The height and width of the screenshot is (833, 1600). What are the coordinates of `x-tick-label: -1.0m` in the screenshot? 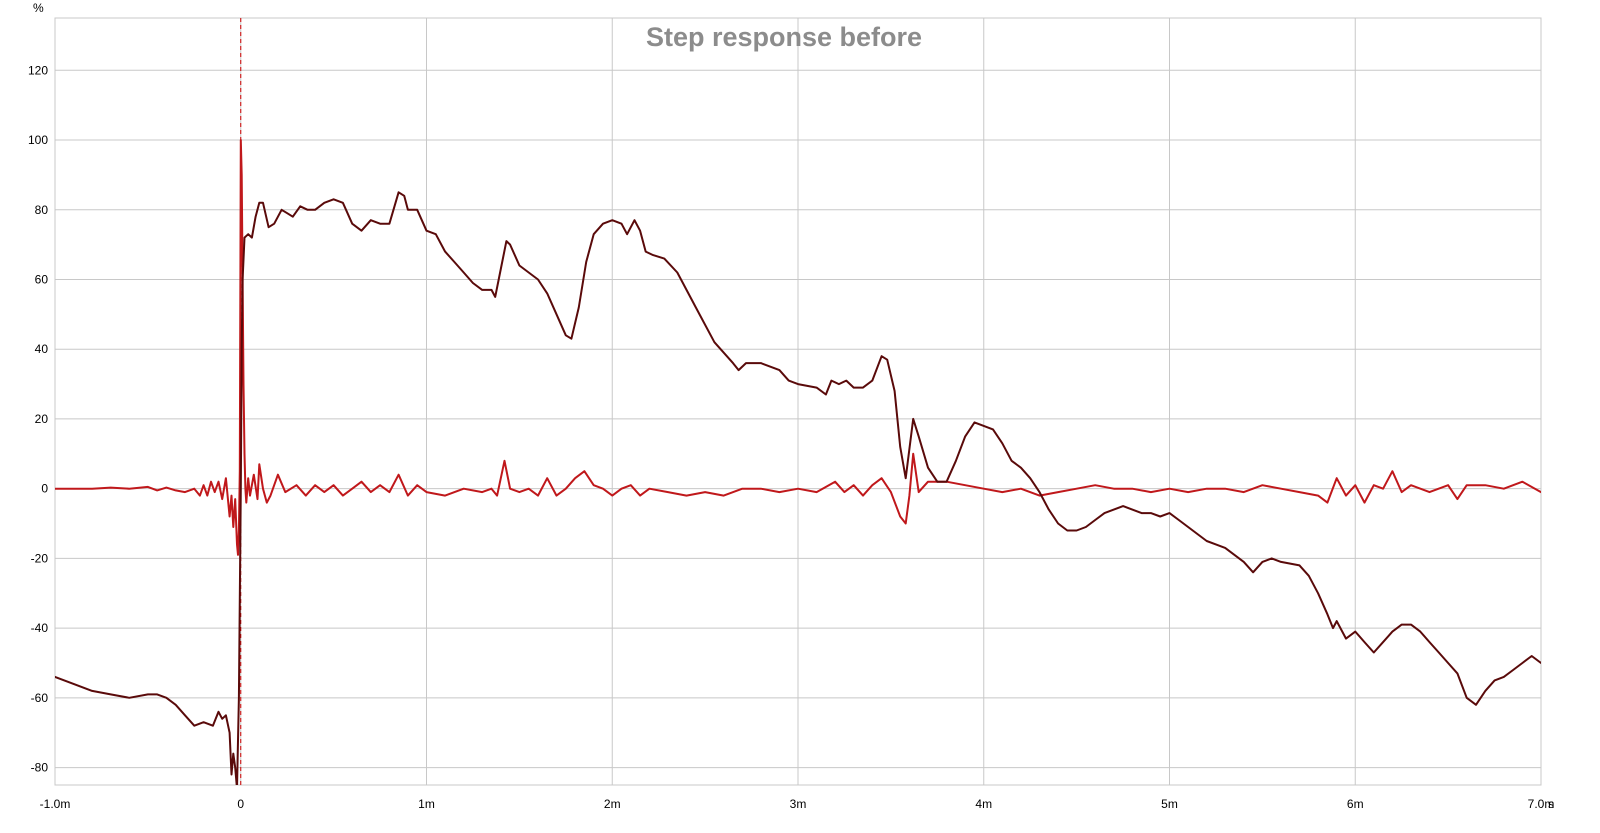 It's located at (55, 804).